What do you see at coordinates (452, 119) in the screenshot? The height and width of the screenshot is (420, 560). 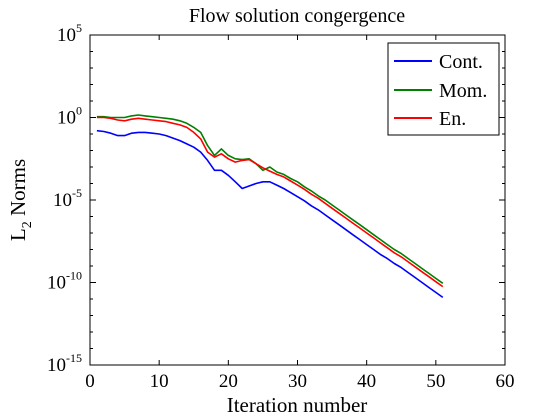 I see `legend-label-en: En.` at bounding box center [452, 119].